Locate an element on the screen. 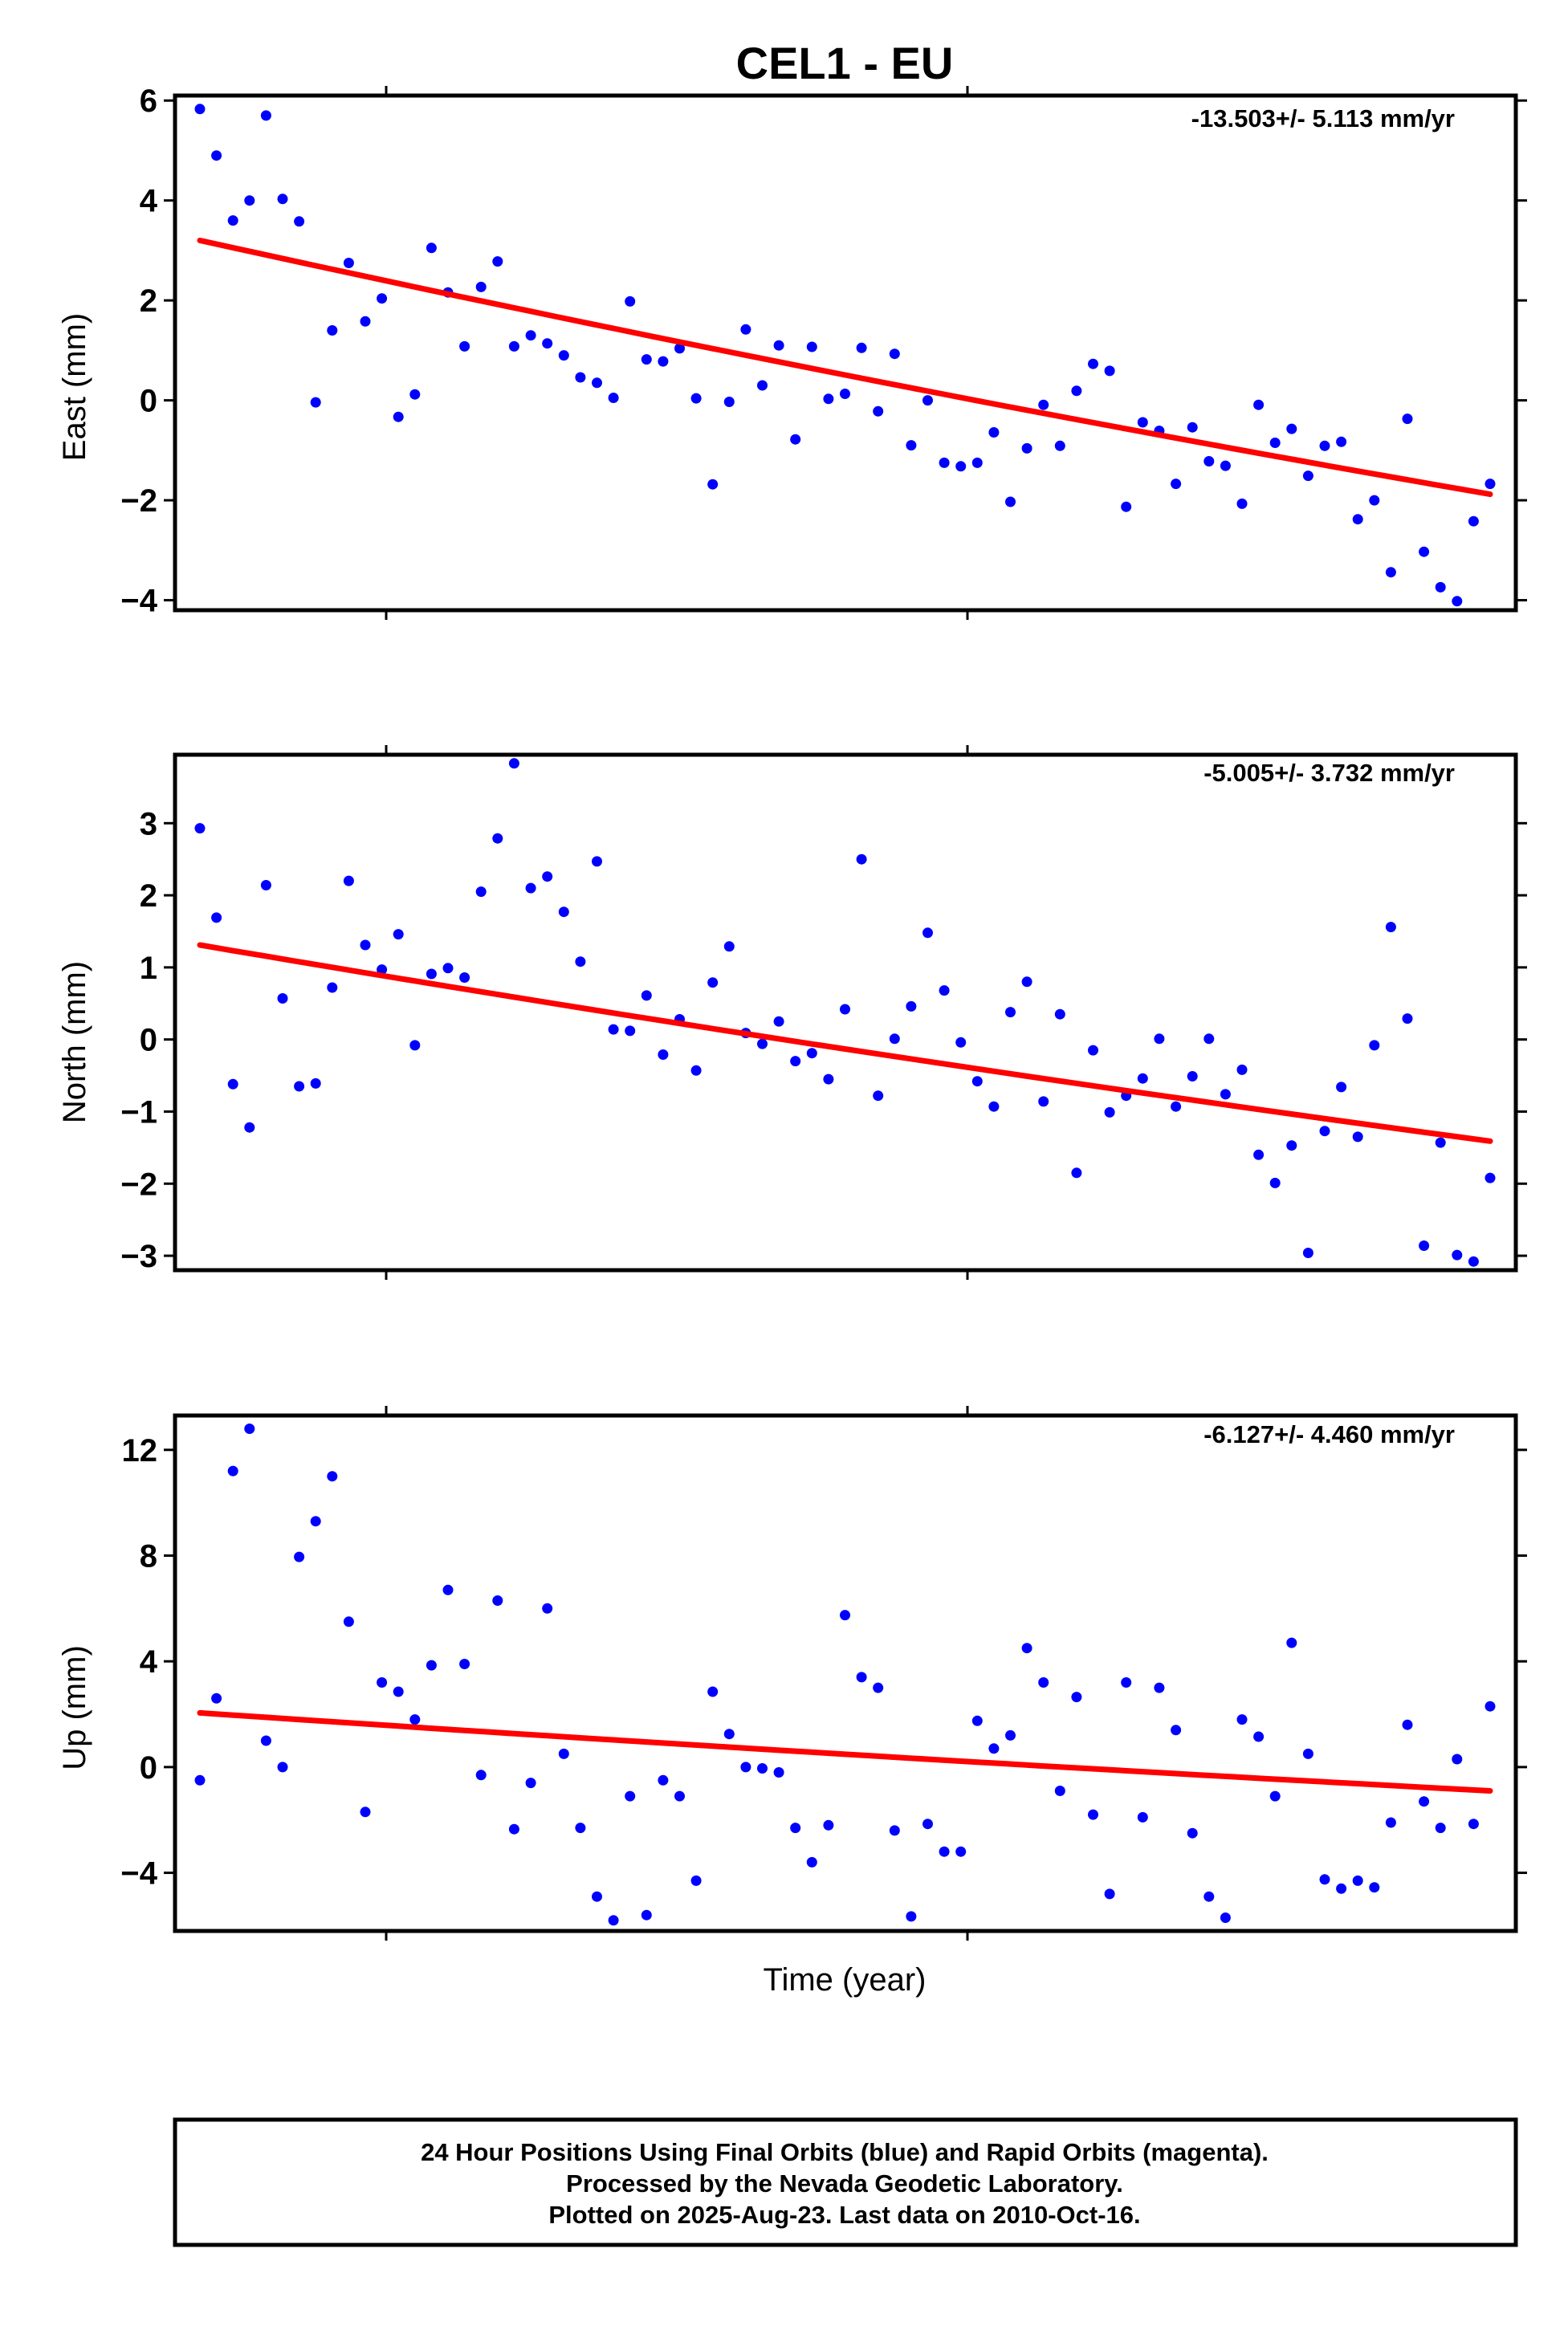 The height and width of the screenshot is (2330, 1568). north-y-tick-label: 2 is located at coordinates (148, 896).